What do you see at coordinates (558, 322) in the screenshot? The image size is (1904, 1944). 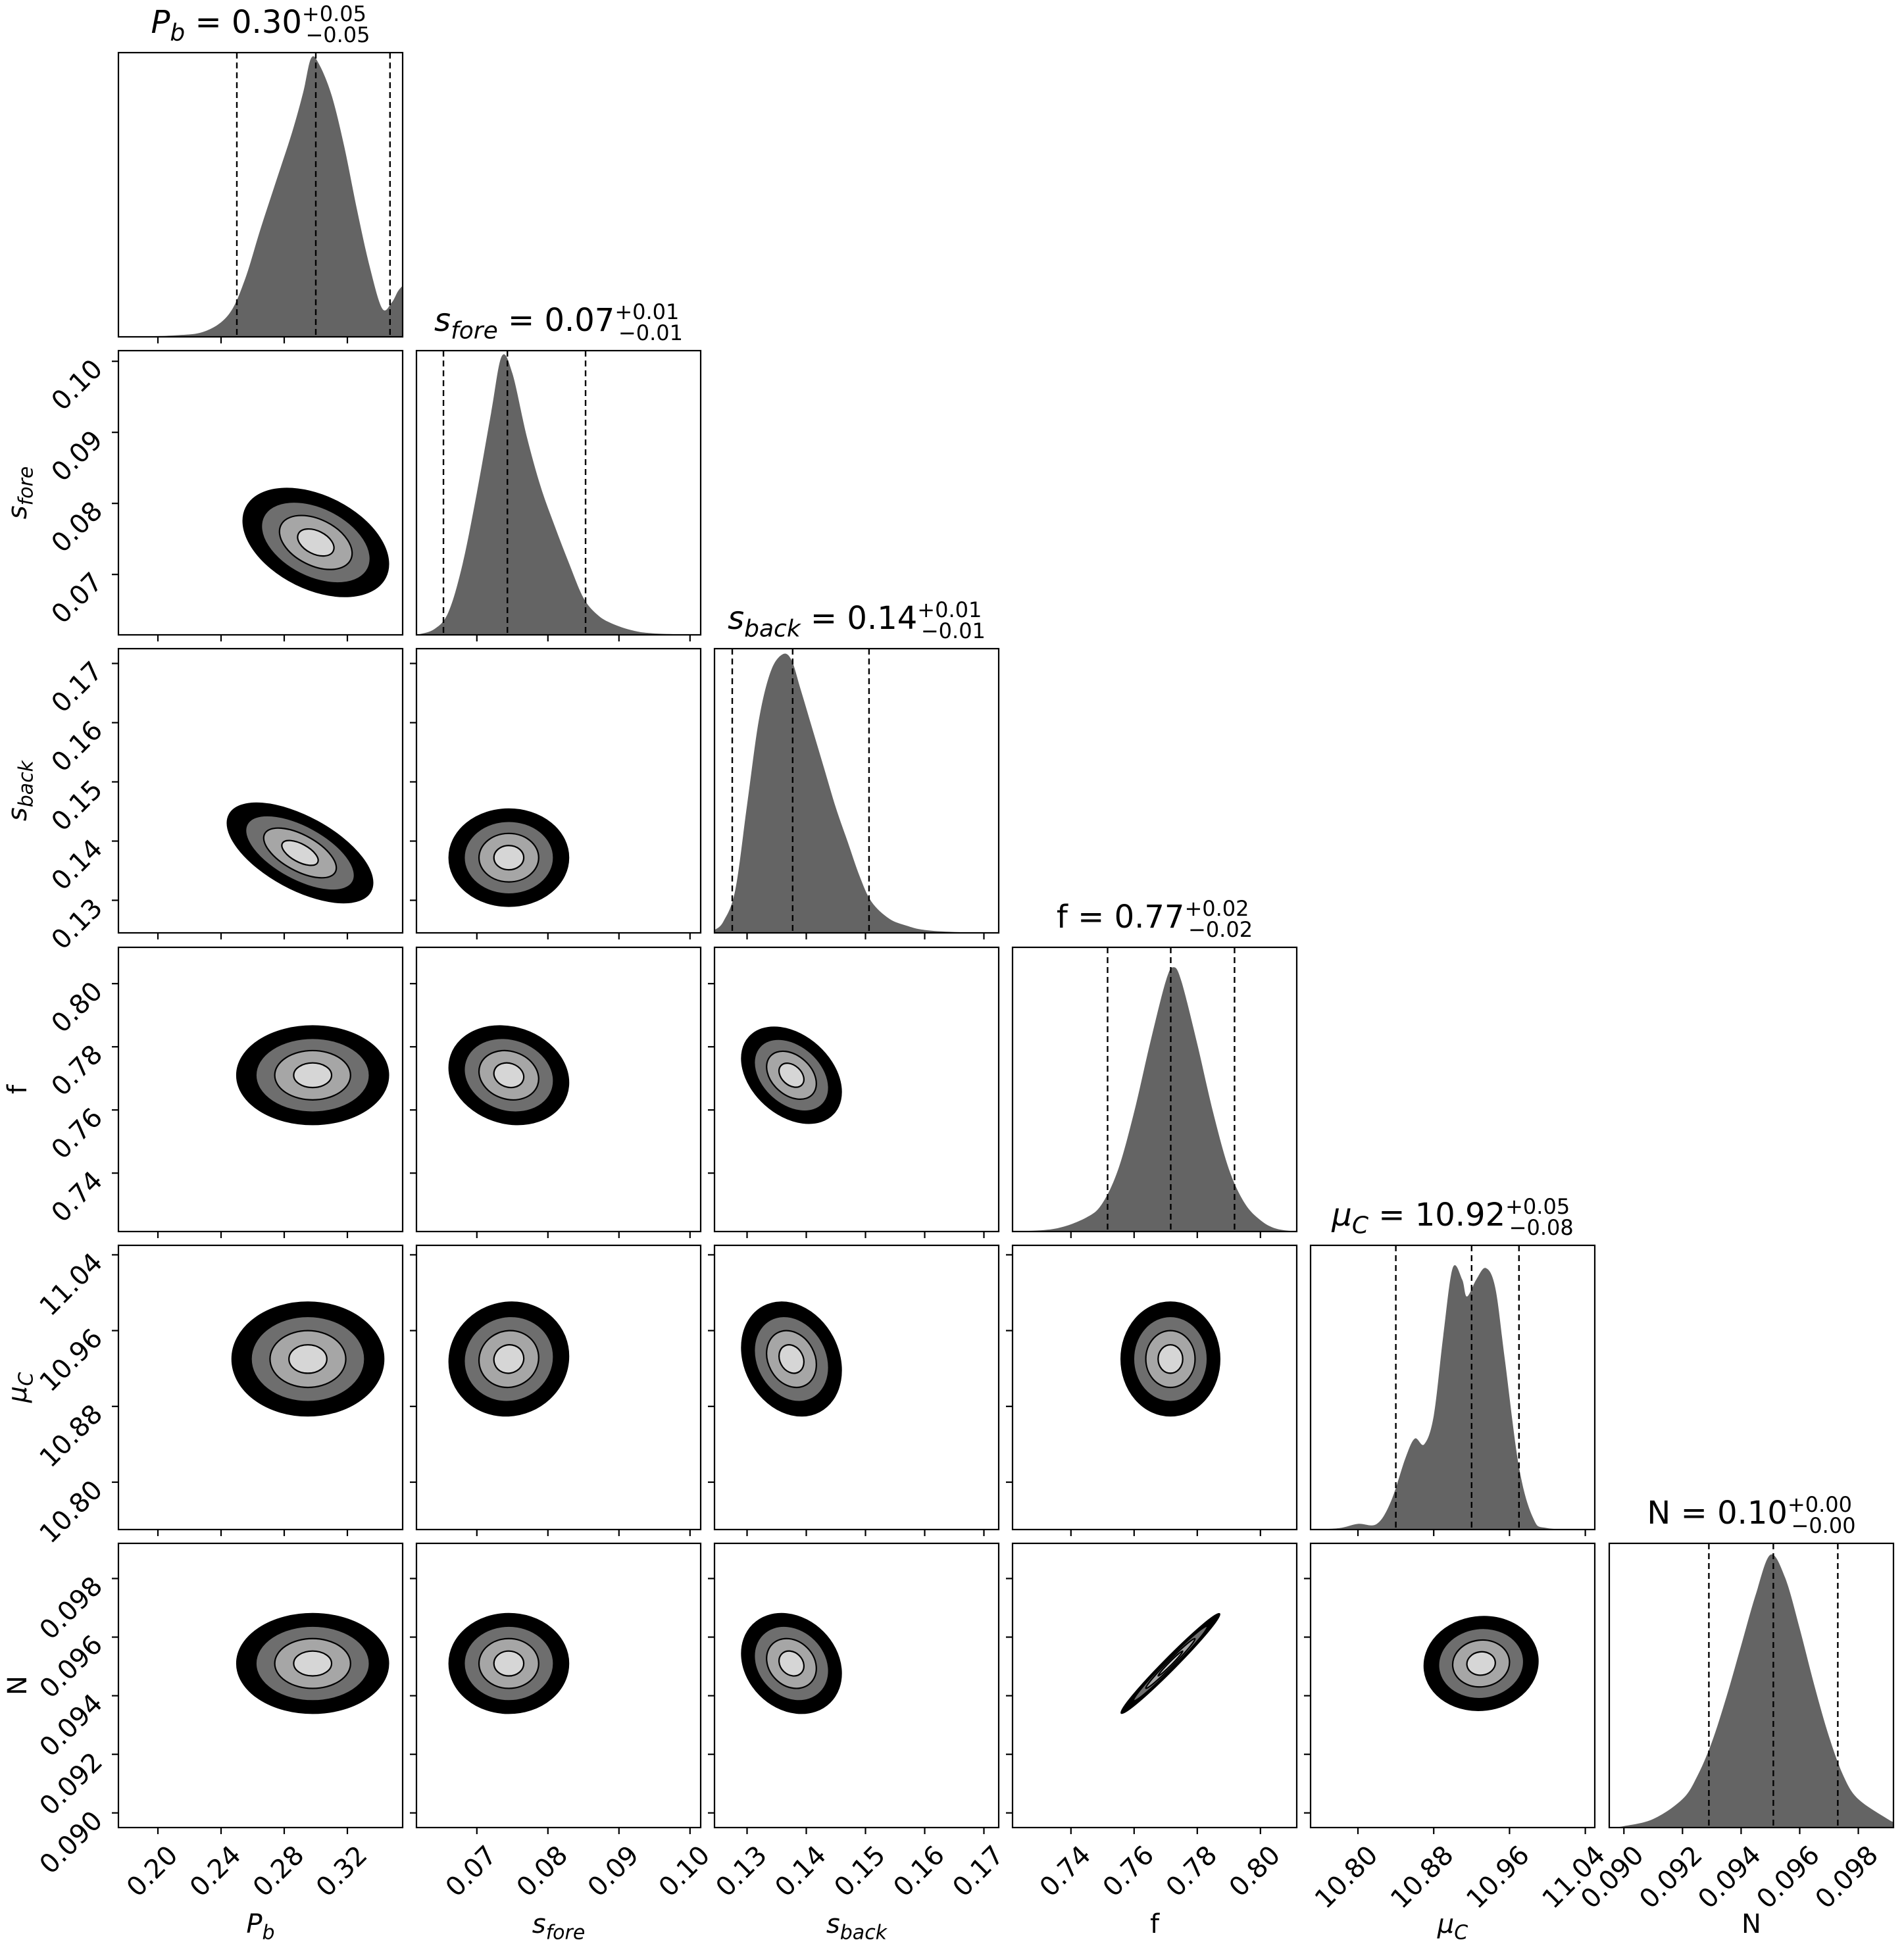 I see `title-sfore: sfore = 0.07+0.01 −0.01` at bounding box center [558, 322].